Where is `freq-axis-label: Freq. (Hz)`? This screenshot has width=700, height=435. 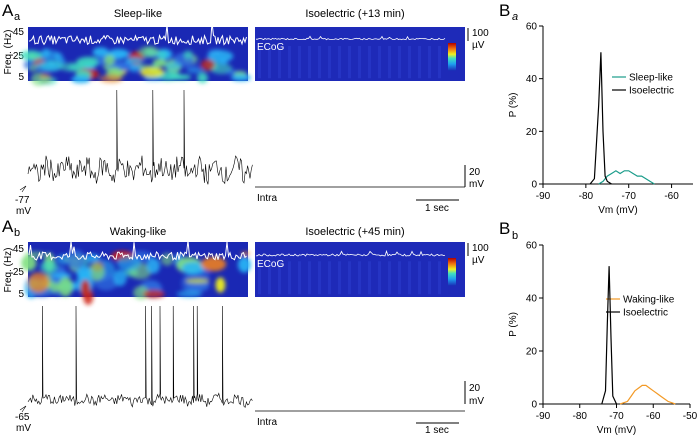 freq-axis-label: Freq. (Hz) is located at coordinates (8, 52).